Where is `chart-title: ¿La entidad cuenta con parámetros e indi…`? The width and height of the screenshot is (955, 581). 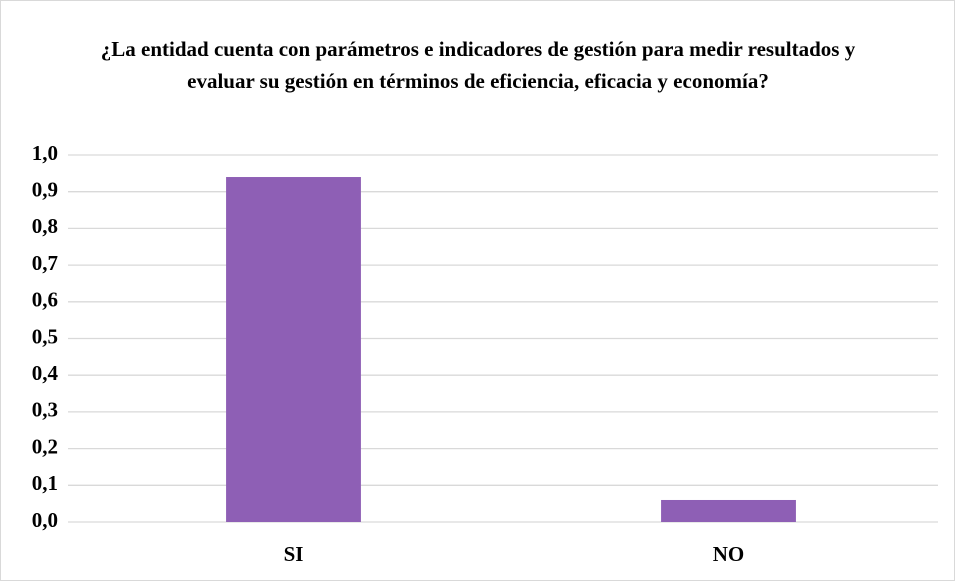
chart-title: ¿La entidad cuenta con parámetros e indi… is located at coordinates (478, 65).